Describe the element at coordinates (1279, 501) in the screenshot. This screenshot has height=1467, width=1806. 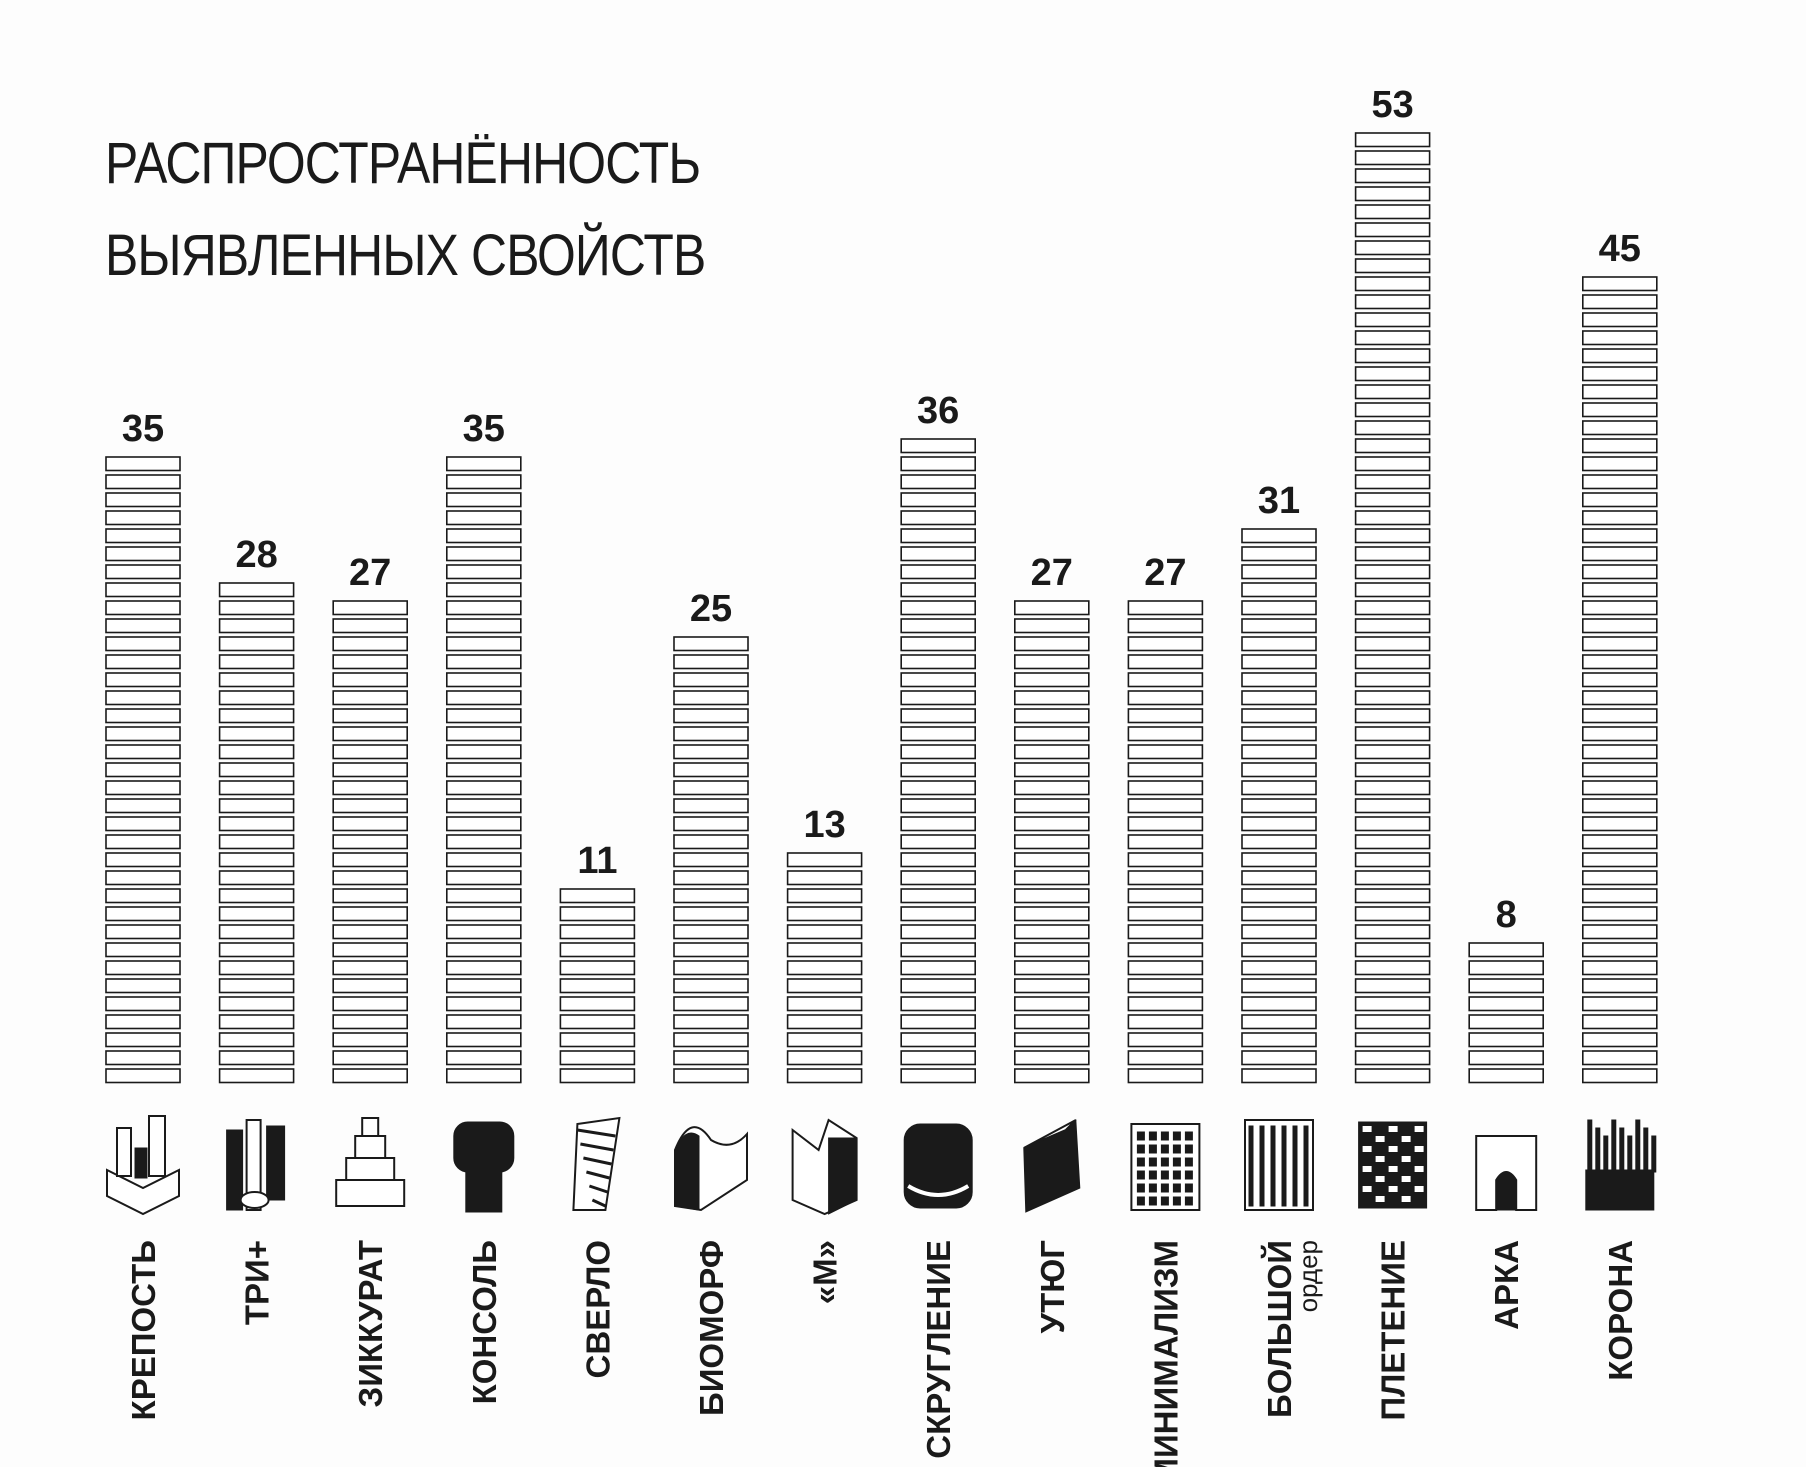
I see `data-label: 31` at that location.